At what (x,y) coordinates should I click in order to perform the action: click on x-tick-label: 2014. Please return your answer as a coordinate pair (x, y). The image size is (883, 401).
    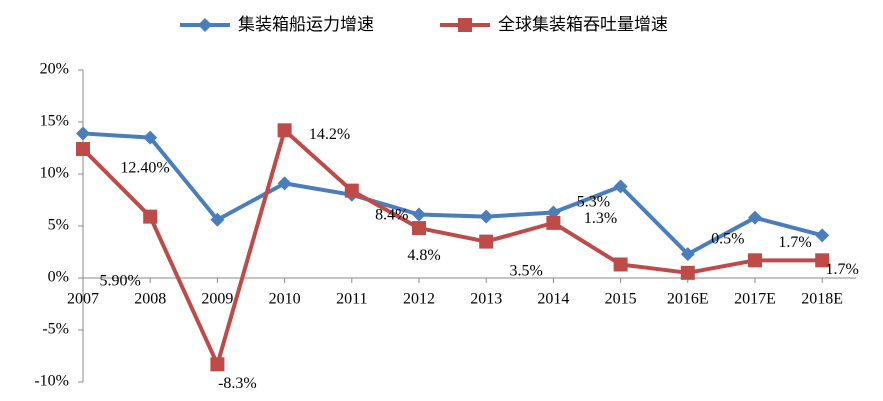
    Looking at the image, I should click on (553, 299).